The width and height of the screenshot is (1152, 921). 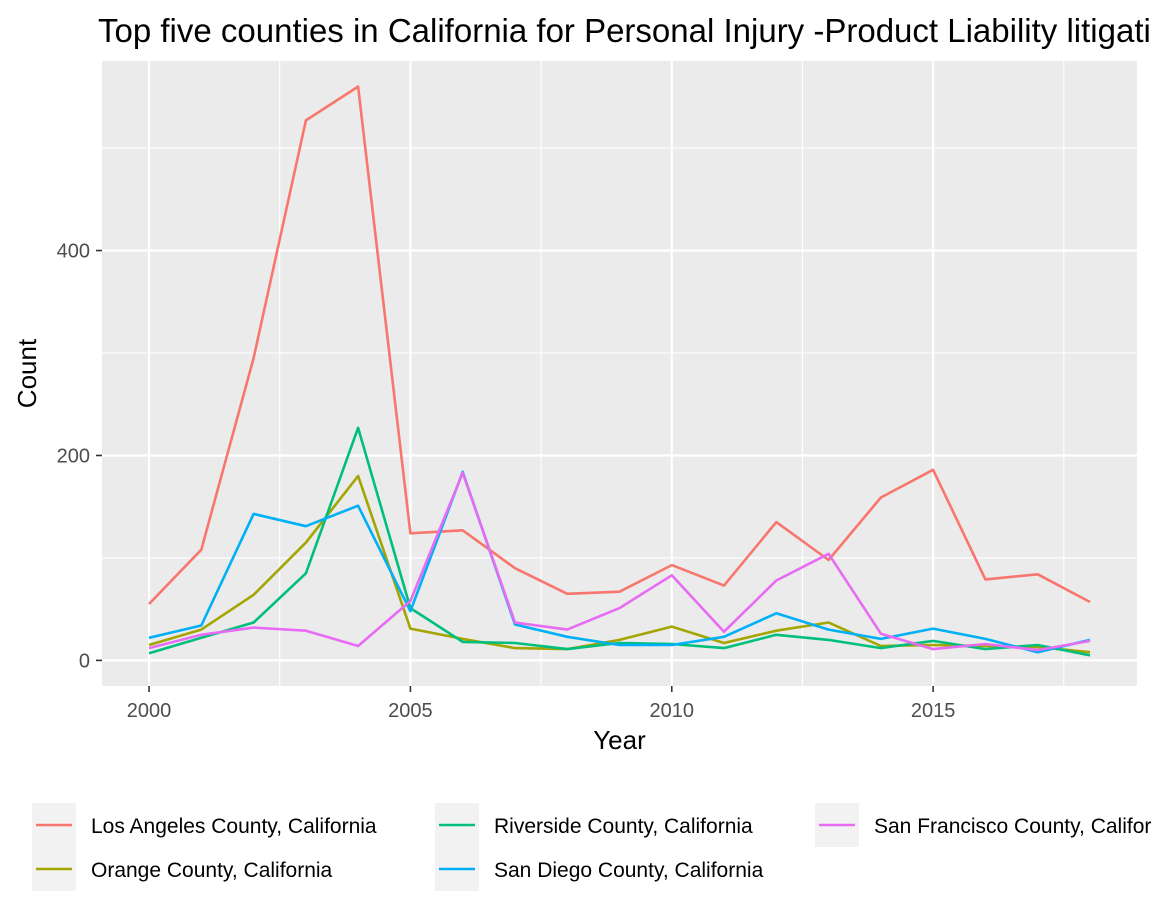 I want to click on x-tick-label: 2005, so click(x=410, y=711).